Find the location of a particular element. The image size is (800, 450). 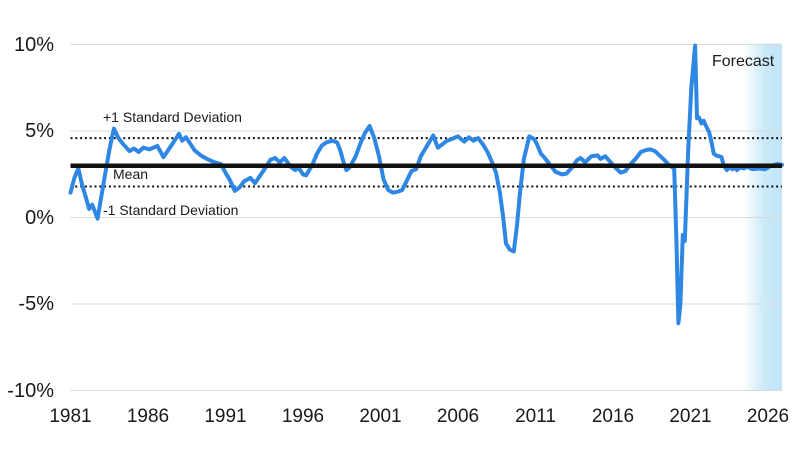

x-tick-label: 2016 is located at coordinates (613, 416).